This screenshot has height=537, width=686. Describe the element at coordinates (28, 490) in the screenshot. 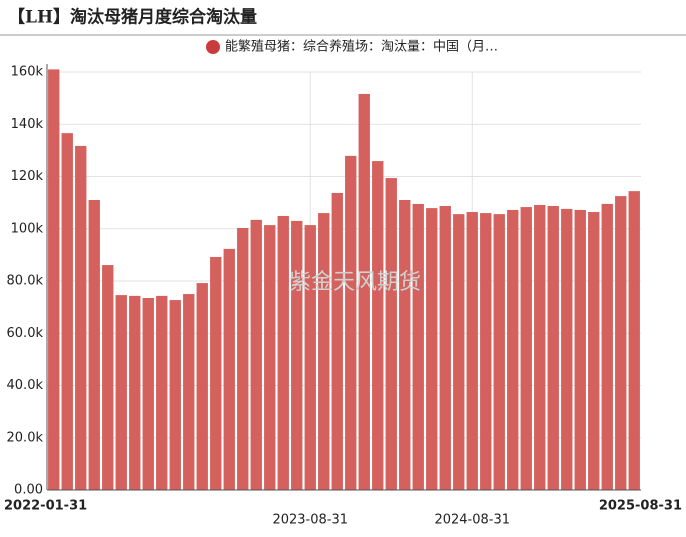

I see `y-tick-label: 0.00` at that location.